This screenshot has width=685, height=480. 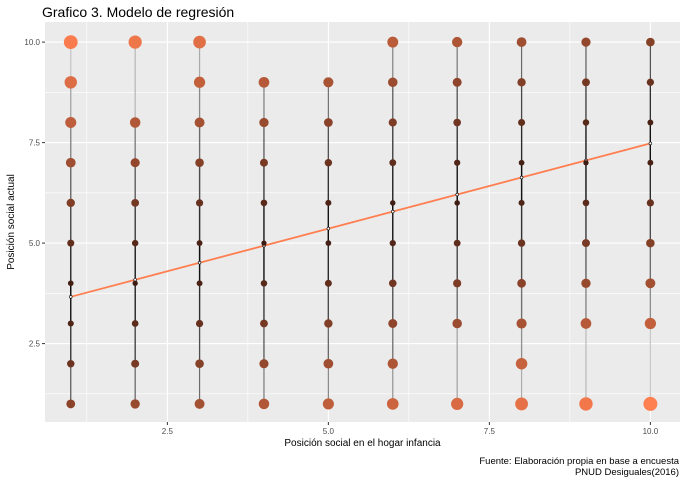 I want to click on y-tick-label: 2.5, so click(x=35, y=344).